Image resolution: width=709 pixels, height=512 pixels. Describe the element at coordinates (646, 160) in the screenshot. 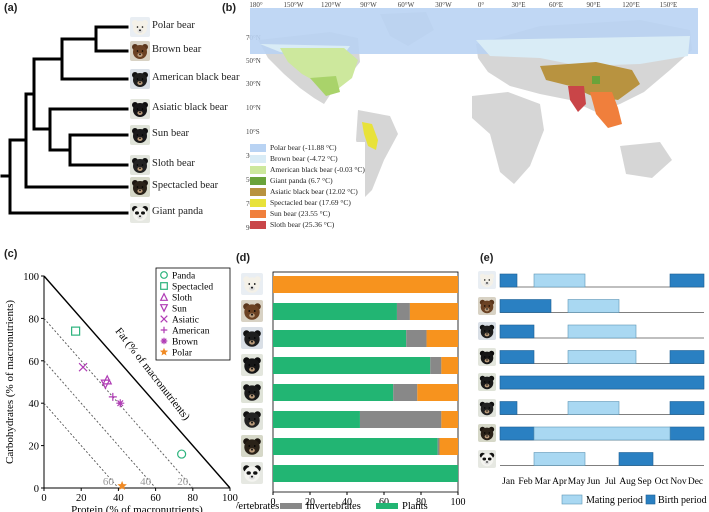

I see `australia-land` at that location.